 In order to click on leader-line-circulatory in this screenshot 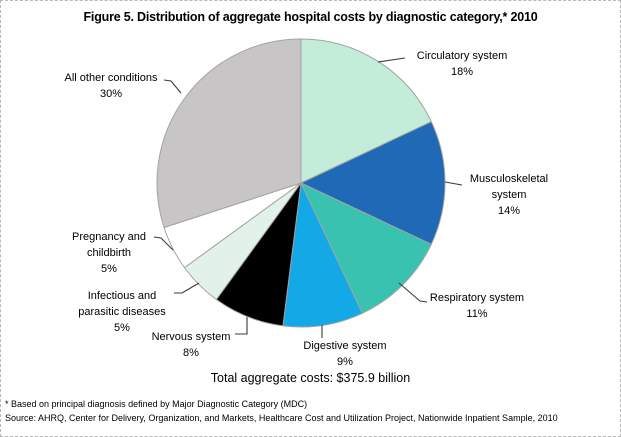, I will do `click(391, 60)`.